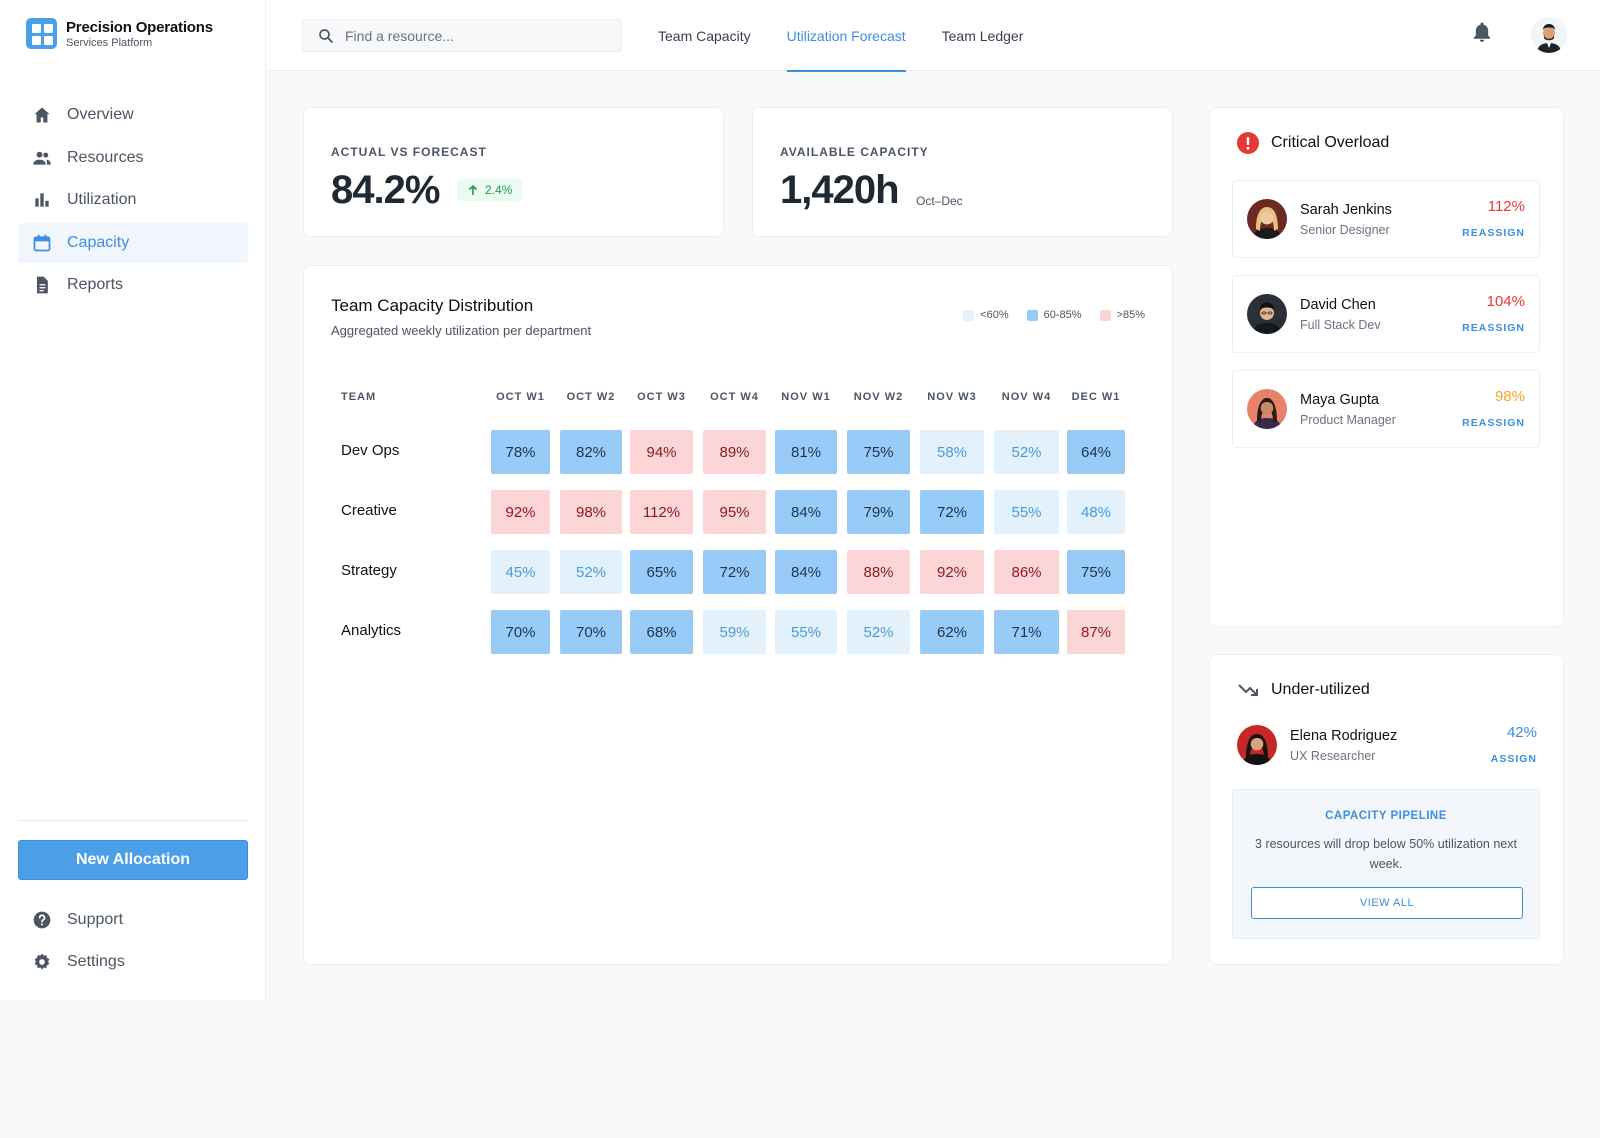  I want to click on legend-swatch, so click(1105, 315).